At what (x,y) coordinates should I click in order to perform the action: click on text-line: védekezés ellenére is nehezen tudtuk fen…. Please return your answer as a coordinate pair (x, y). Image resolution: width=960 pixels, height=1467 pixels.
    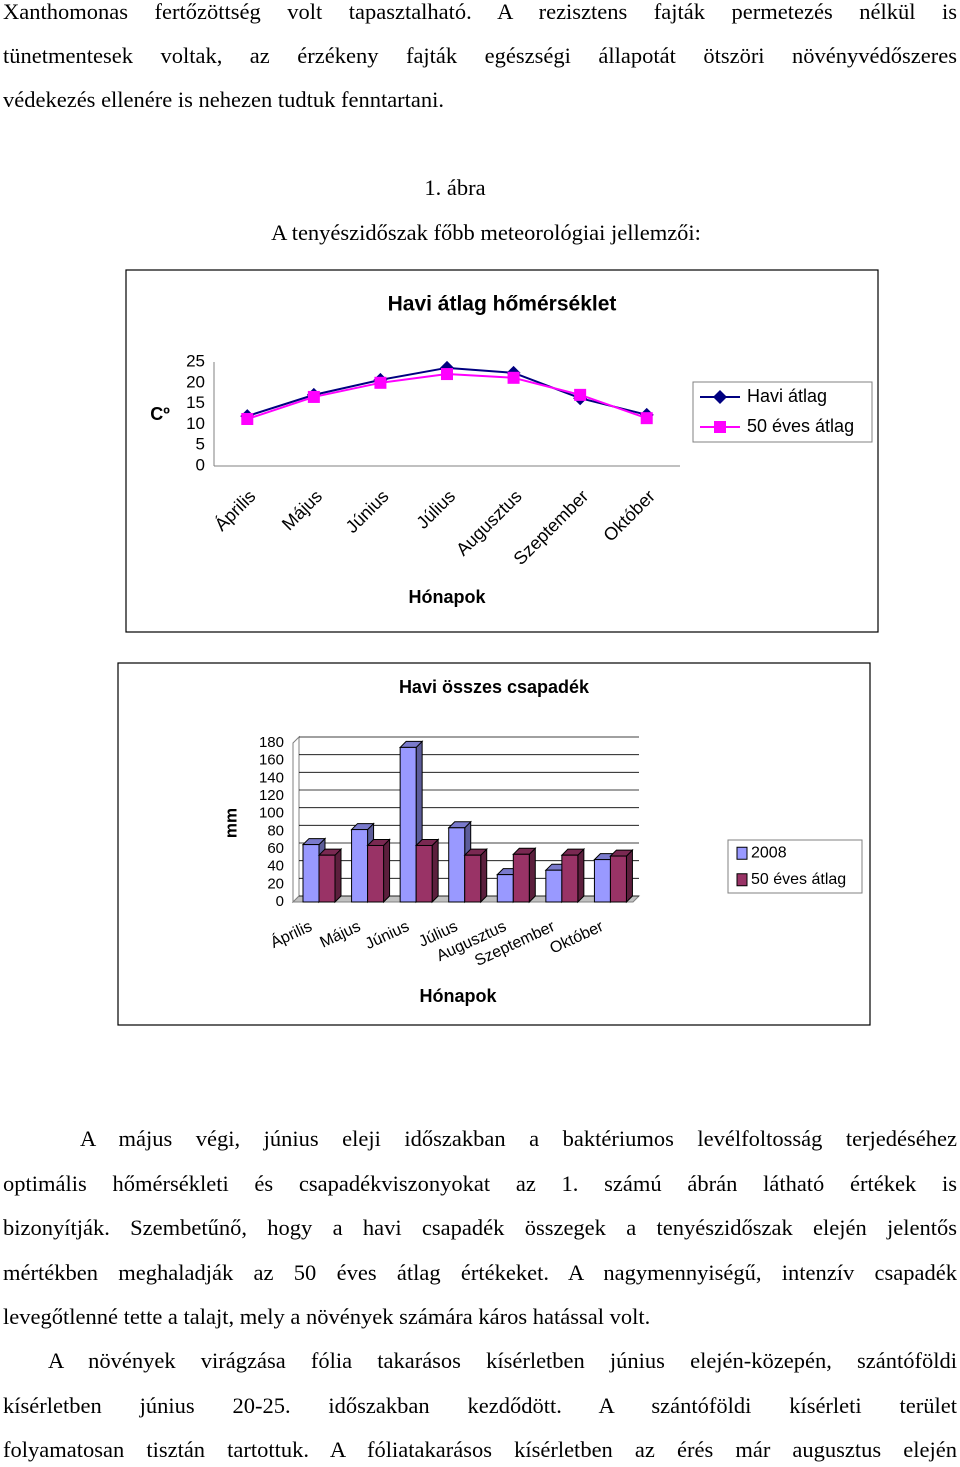
    Looking at the image, I should click on (224, 99).